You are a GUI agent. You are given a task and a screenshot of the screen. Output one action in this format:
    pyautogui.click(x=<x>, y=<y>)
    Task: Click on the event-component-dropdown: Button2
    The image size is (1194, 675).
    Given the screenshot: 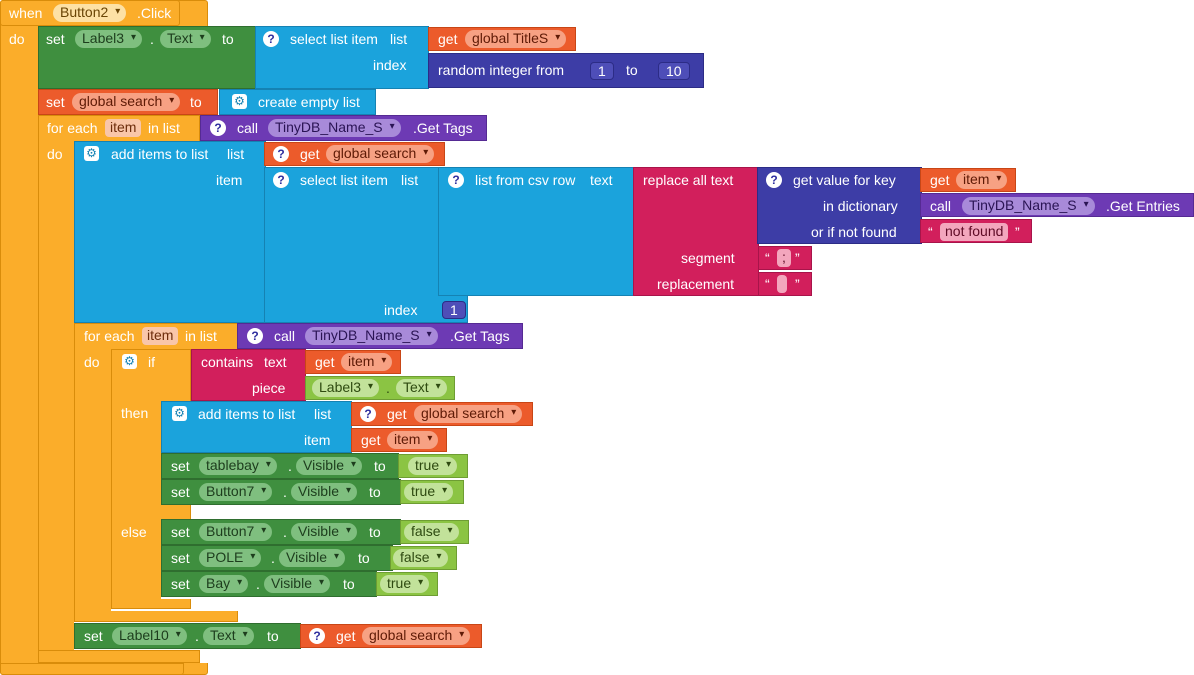 What is the action you would take?
    pyautogui.click(x=90, y=13)
    